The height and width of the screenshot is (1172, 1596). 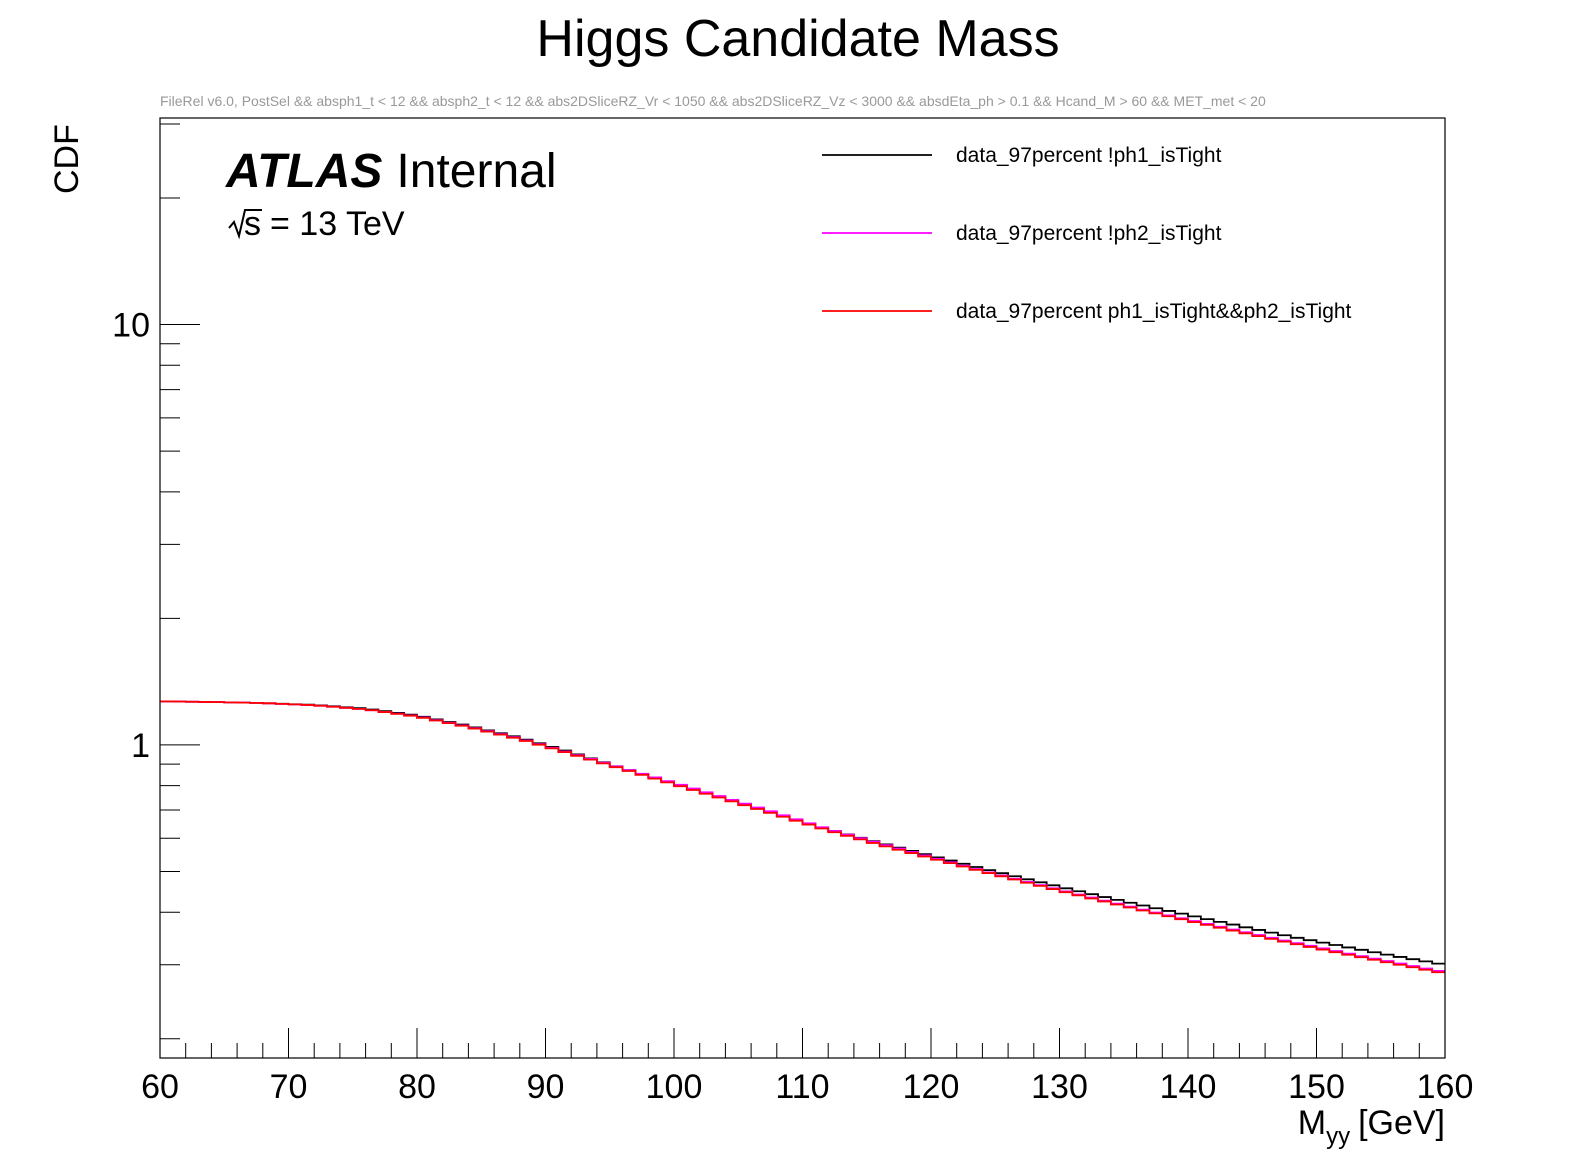 I want to click on x-tick-label: 100, so click(x=674, y=1087).